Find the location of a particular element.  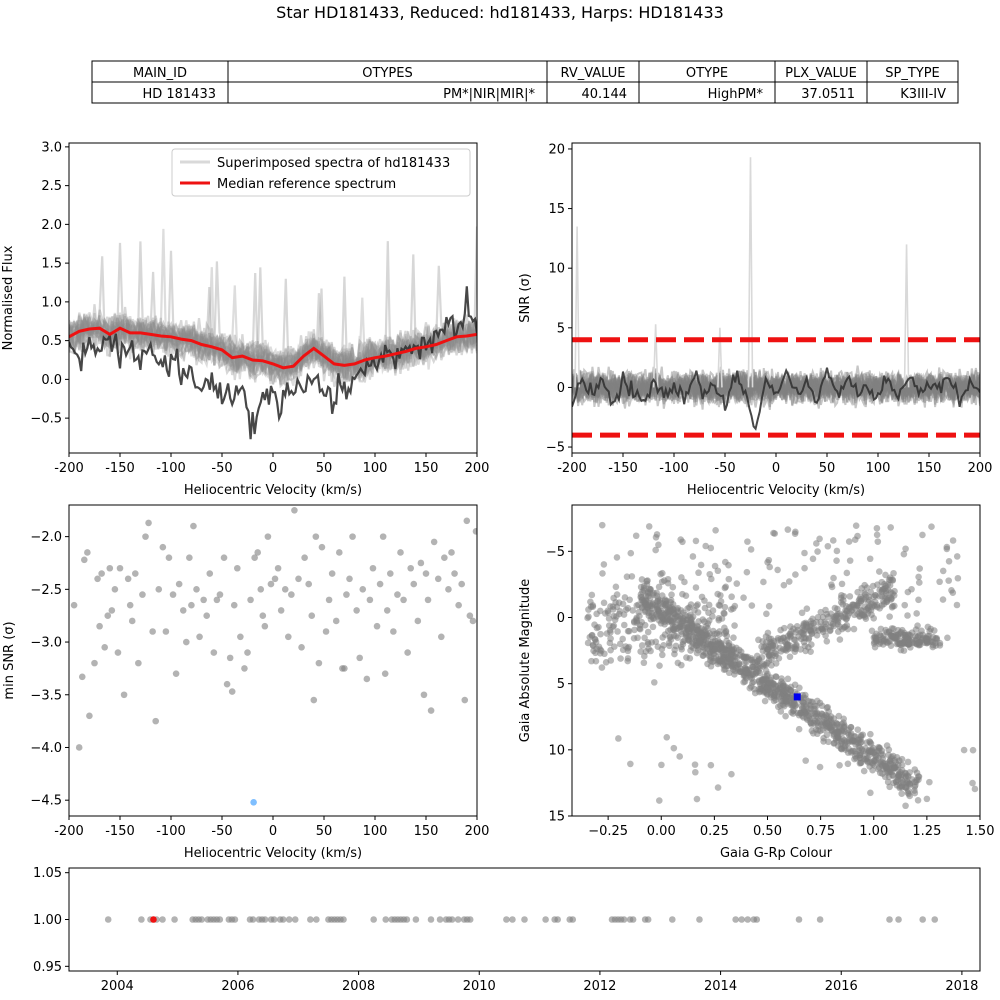

y-tick-label: 0.95 is located at coordinates (47, 967).